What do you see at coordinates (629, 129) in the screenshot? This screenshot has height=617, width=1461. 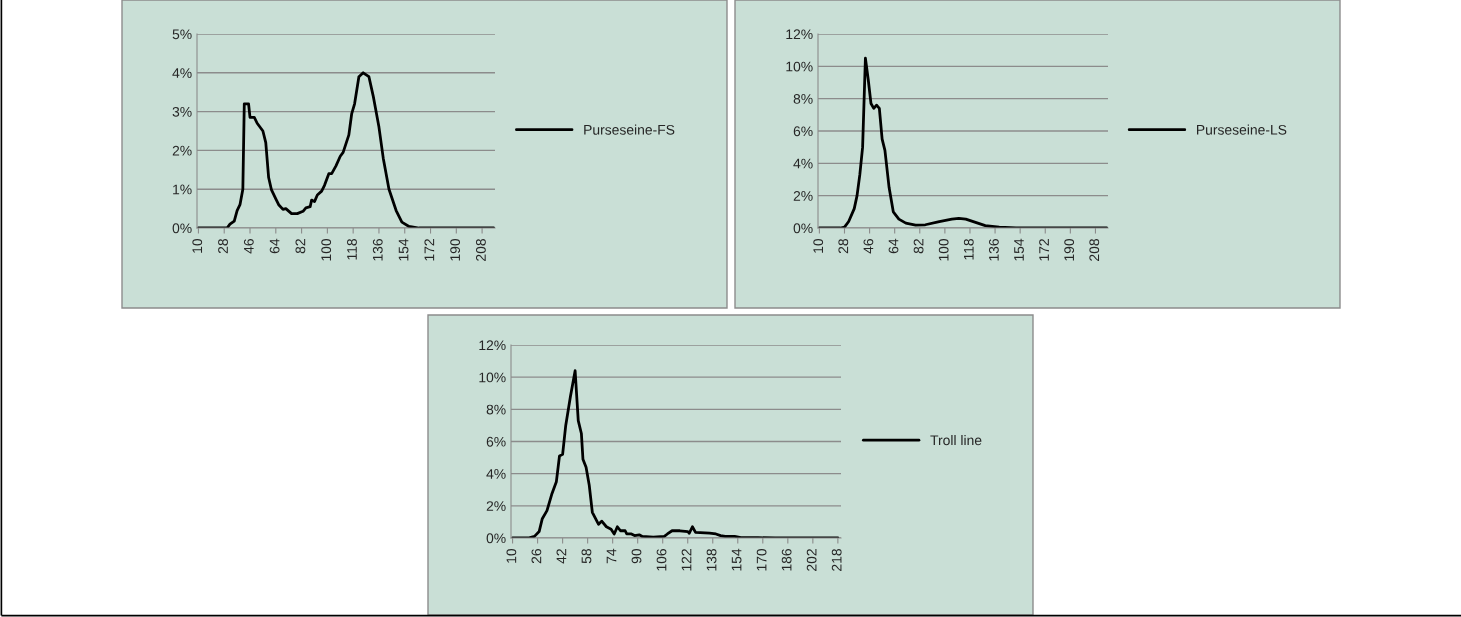 I see `legend-label: Purseseine-FS` at bounding box center [629, 129].